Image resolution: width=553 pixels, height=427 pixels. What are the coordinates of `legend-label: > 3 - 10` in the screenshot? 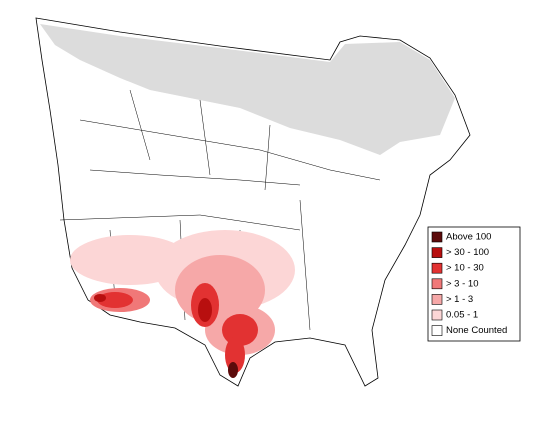 It's located at (462, 283).